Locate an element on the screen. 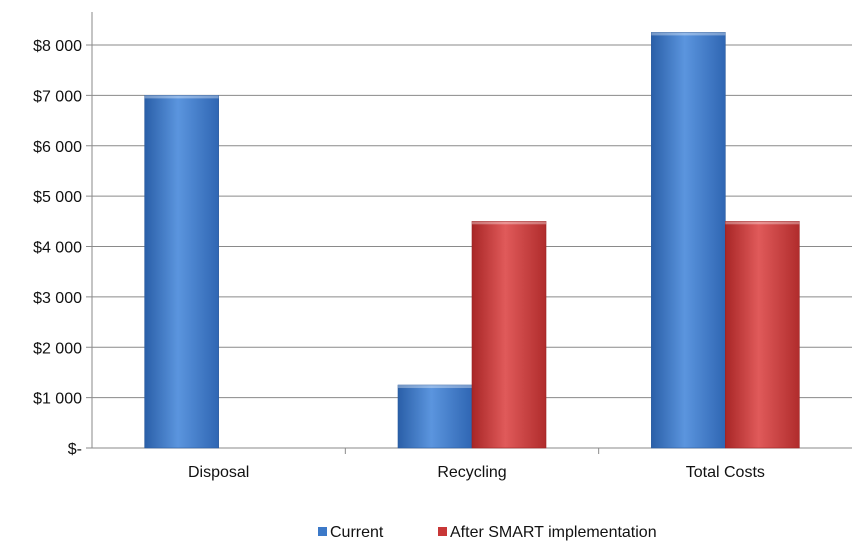 The width and height of the screenshot is (857, 548). y-tick-label: $6 000 is located at coordinates (57, 147).